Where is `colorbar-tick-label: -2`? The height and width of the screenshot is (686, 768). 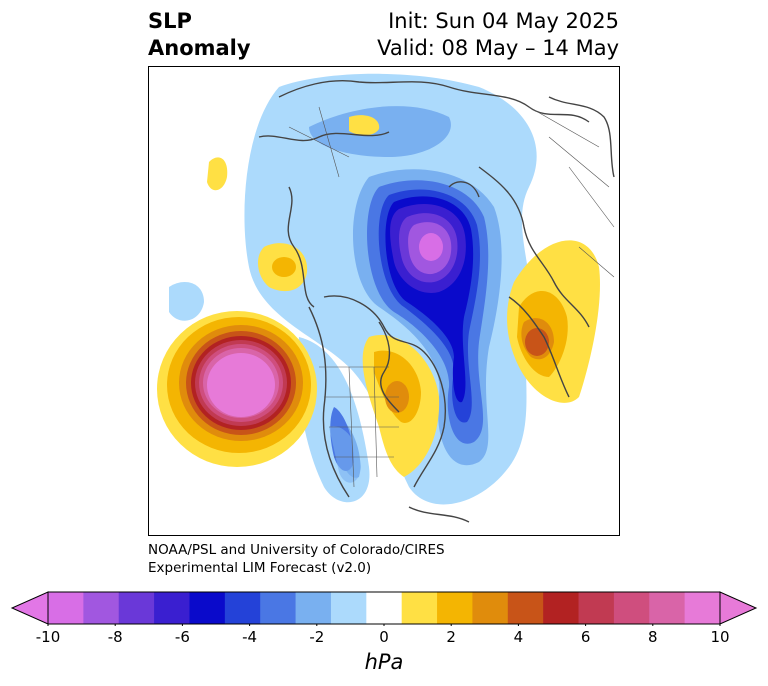
colorbar-tick-label: -2 is located at coordinates (317, 637).